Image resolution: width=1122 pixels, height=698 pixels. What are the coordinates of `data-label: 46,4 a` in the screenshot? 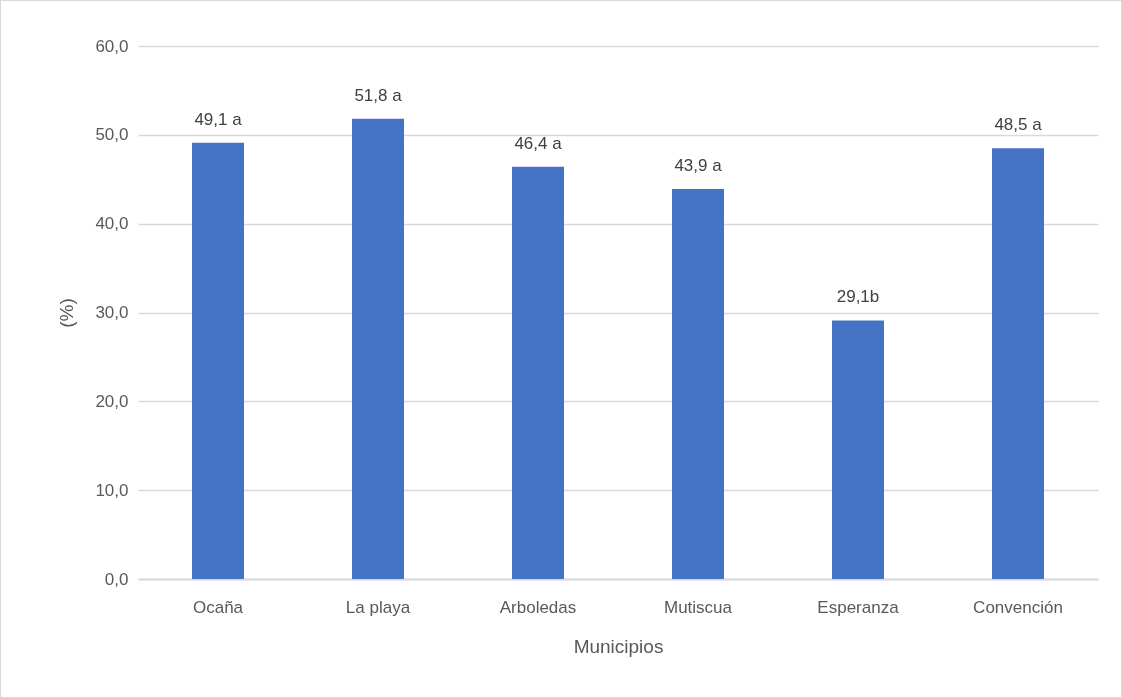 It's located at (538, 143).